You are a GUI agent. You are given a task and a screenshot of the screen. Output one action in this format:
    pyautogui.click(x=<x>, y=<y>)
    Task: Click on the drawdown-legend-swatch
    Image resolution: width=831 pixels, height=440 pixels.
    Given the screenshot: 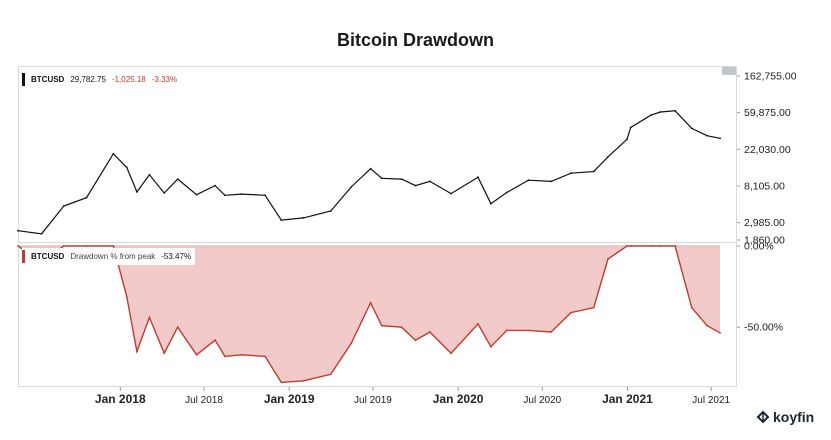 What is the action you would take?
    pyautogui.click(x=23, y=256)
    